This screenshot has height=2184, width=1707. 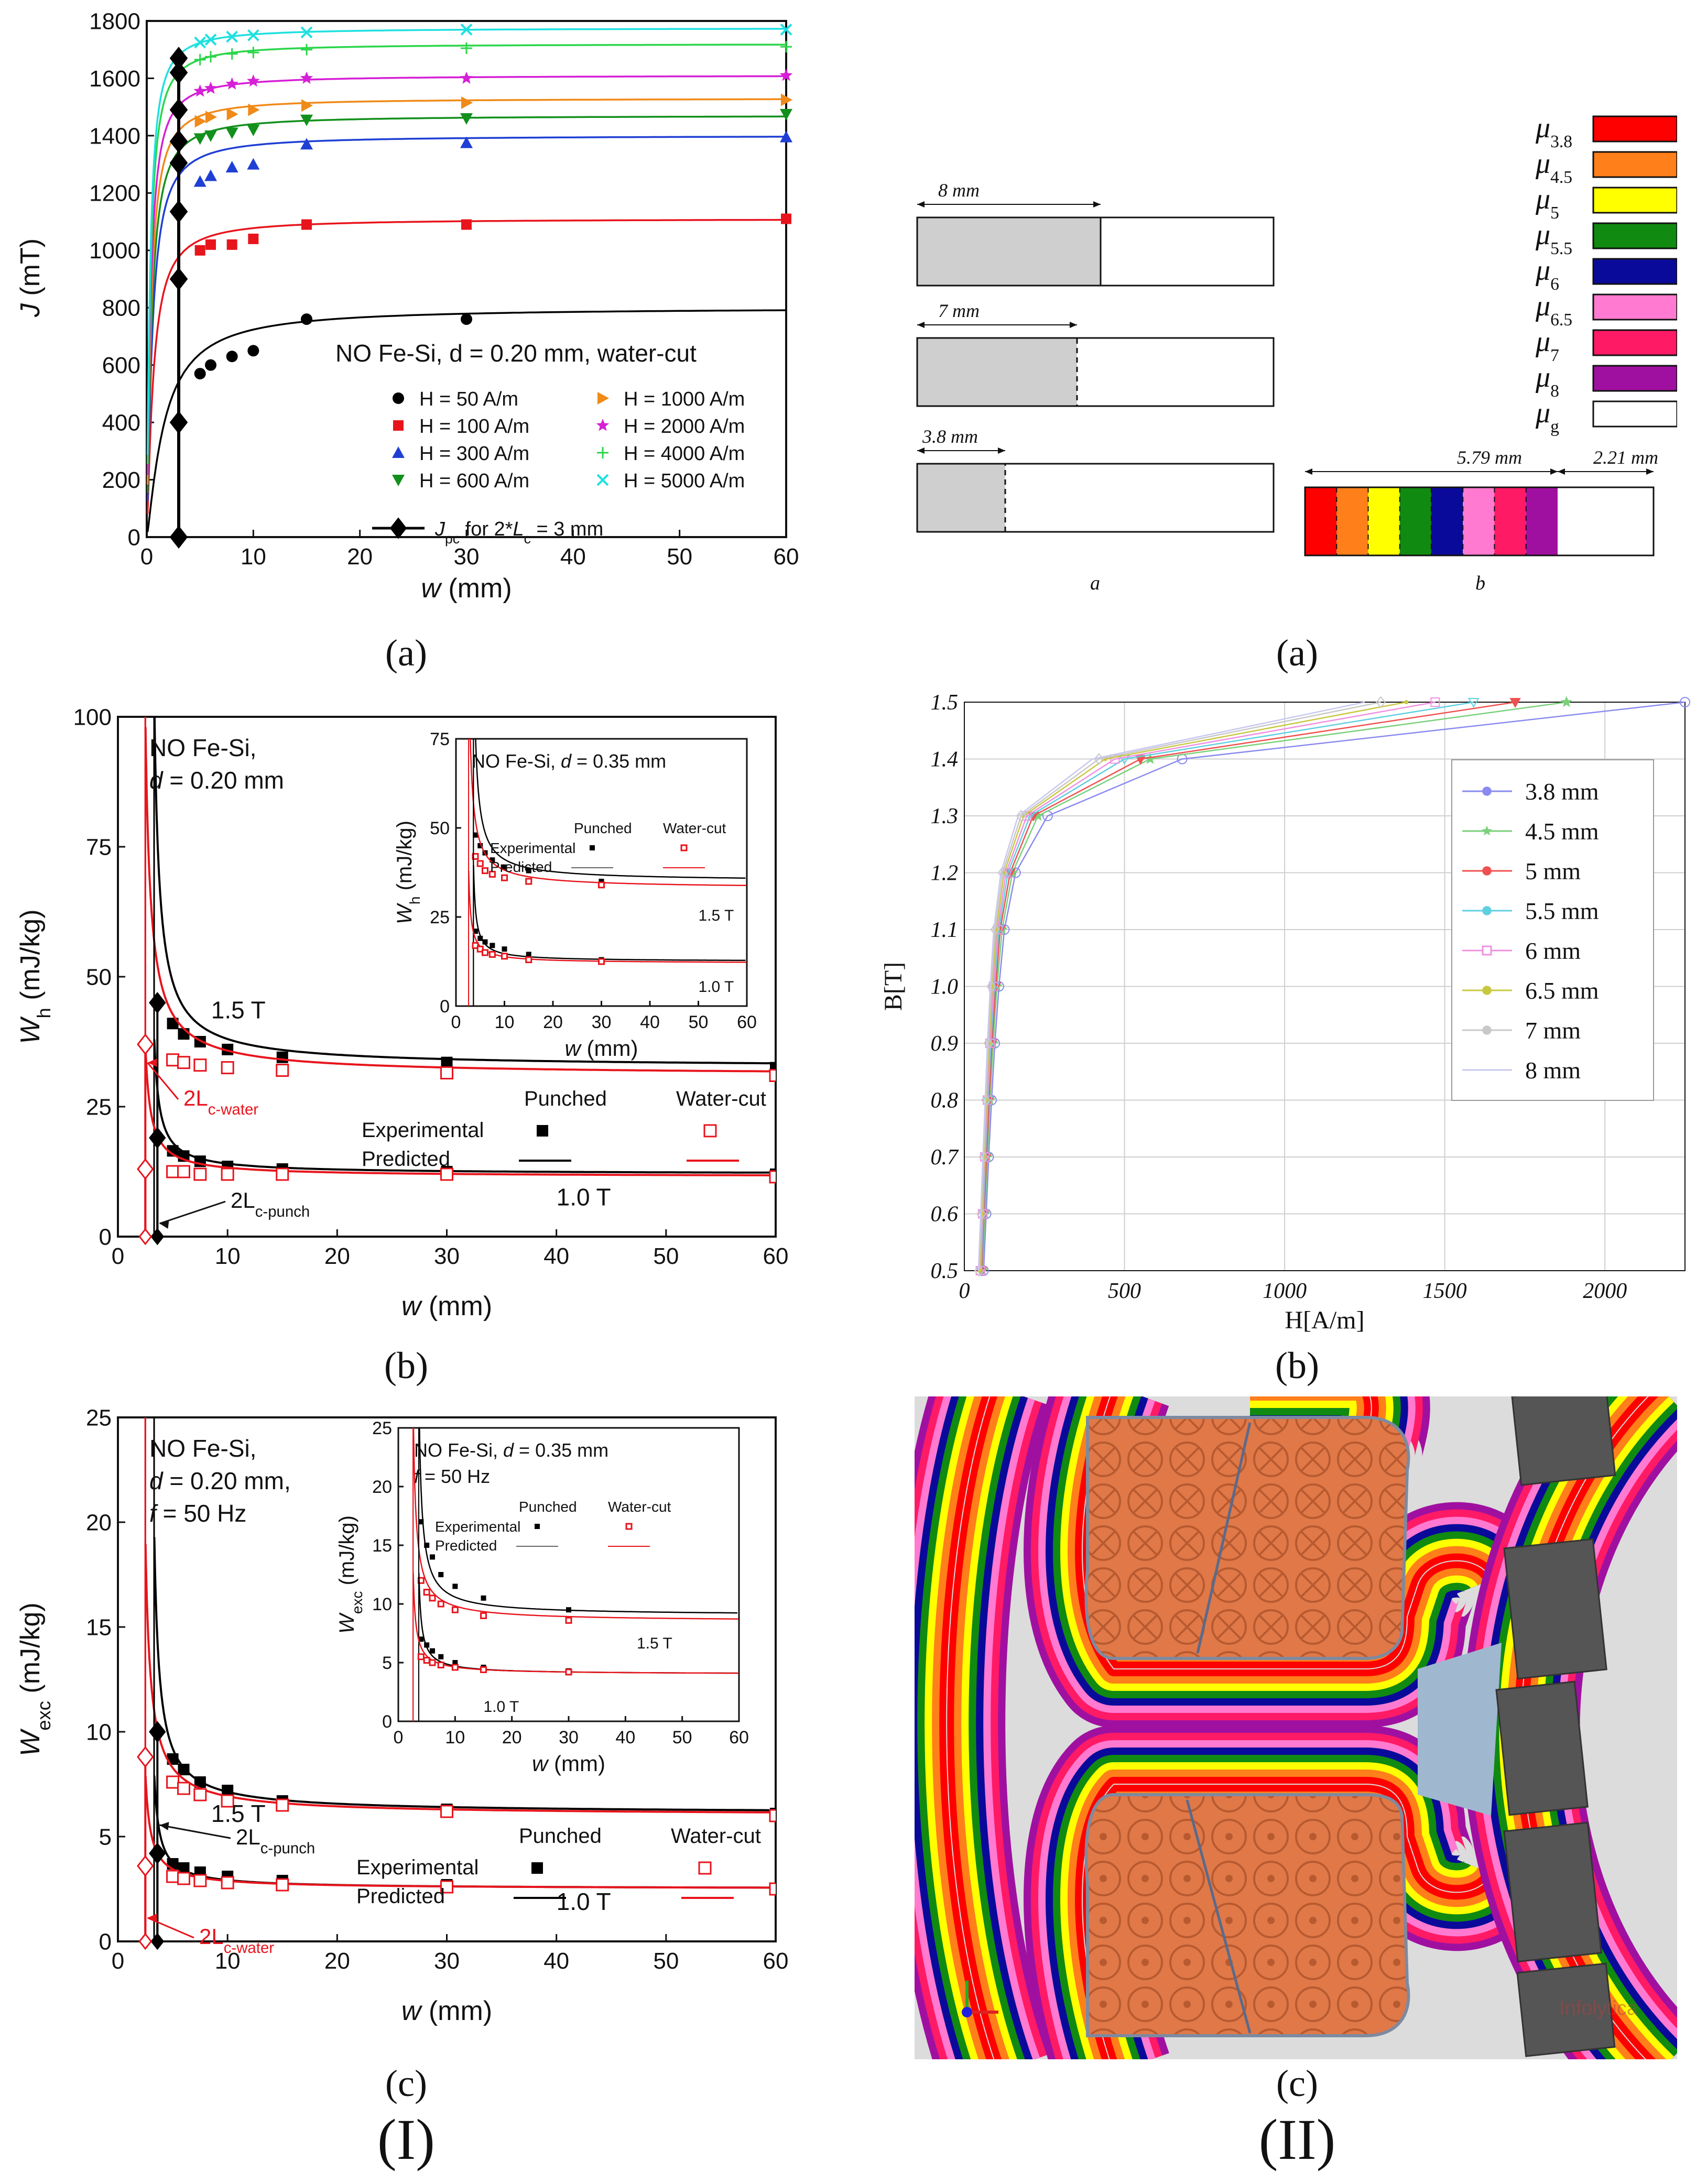 What do you see at coordinates (1287, 1533) in the screenshot?
I see `layer-core` at bounding box center [1287, 1533].